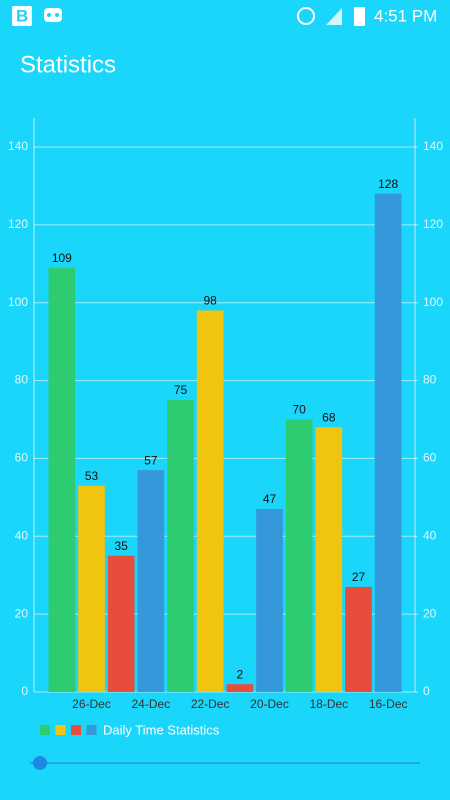  What do you see at coordinates (22, 613) in the screenshot?
I see `y-tick-label: 20` at bounding box center [22, 613].